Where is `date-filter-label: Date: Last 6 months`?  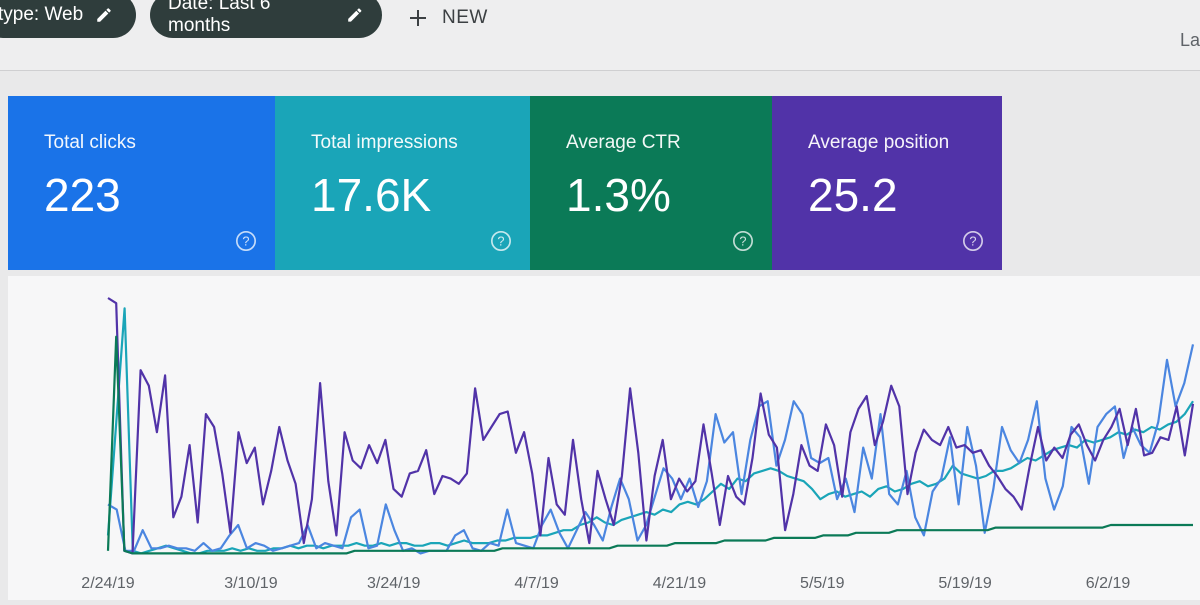 date-filter-label: Date: Last 6 months is located at coordinates (219, 18).